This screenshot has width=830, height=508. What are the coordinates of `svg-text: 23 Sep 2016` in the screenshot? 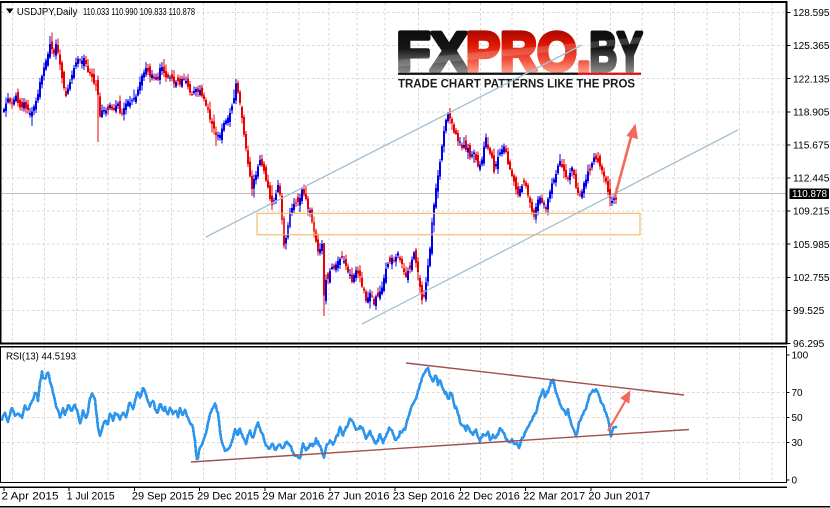 It's located at (424, 497).